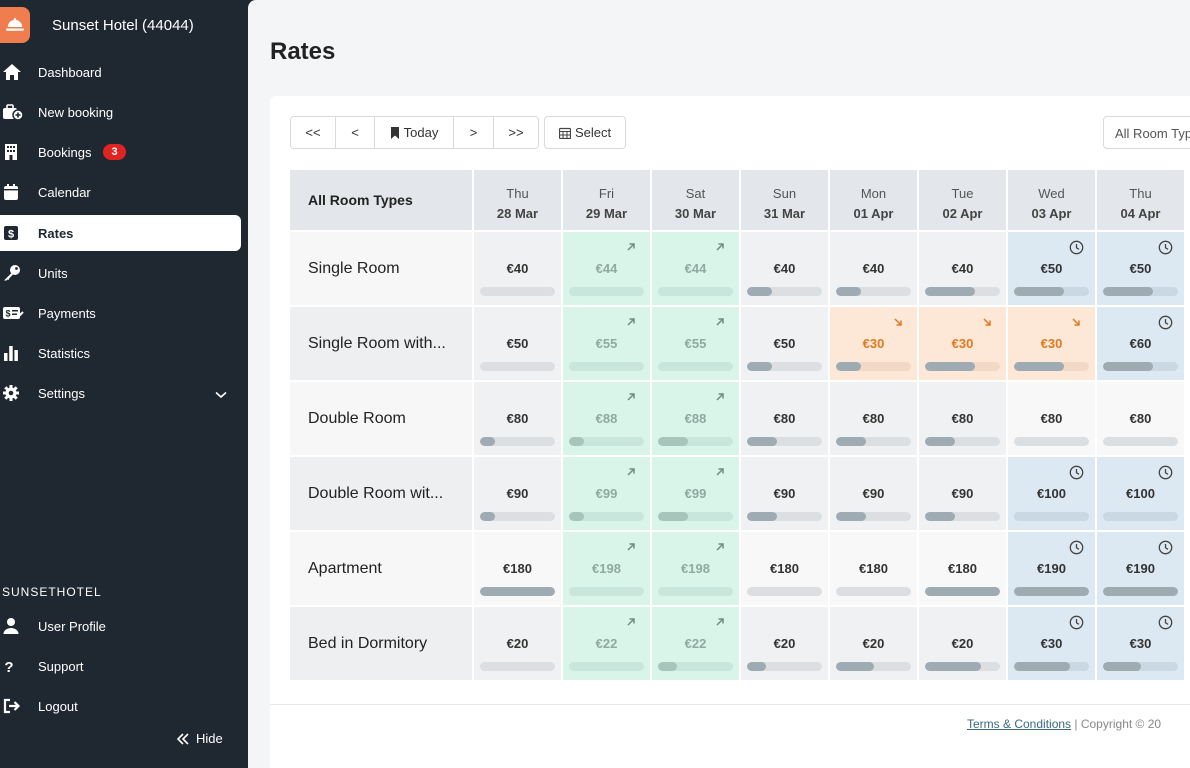 The height and width of the screenshot is (768, 1190). Describe the element at coordinates (120, 152) in the screenshot. I see `sidebar-item-bookings: Bookings 3` at that location.